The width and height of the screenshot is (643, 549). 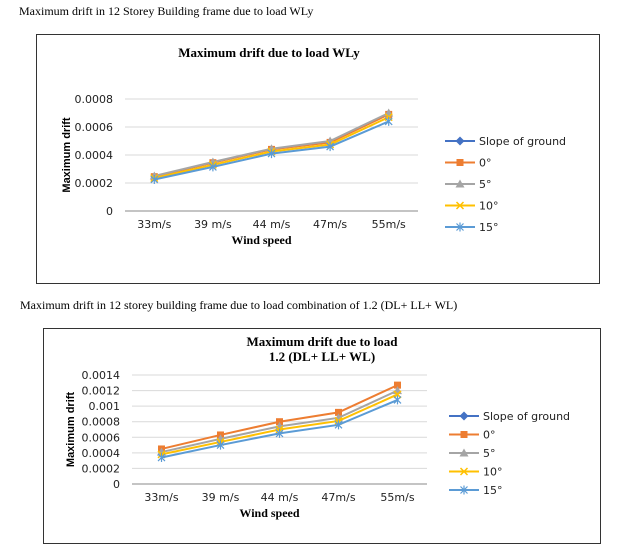 What do you see at coordinates (94, 155) in the screenshot?
I see `chart-wly-ytick-label-2: 0.0004` at bounding box center [94, 155].